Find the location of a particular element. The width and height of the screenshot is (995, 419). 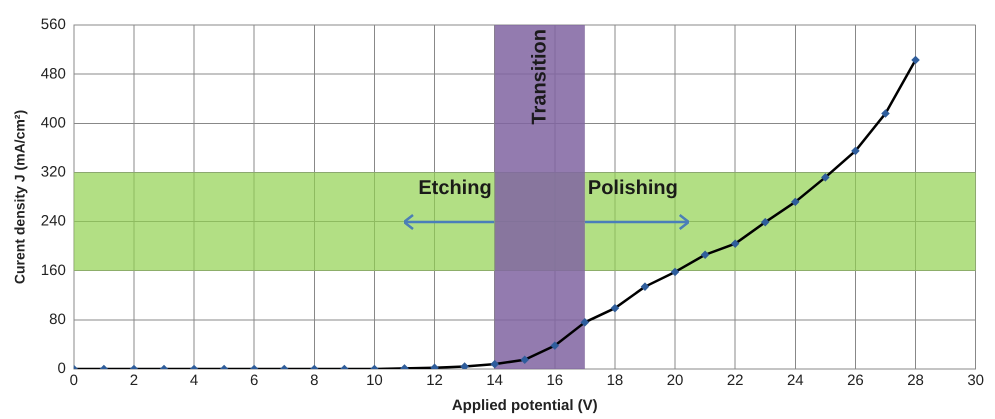

x-tick-label: 22 is located at coordinates (735, 381).